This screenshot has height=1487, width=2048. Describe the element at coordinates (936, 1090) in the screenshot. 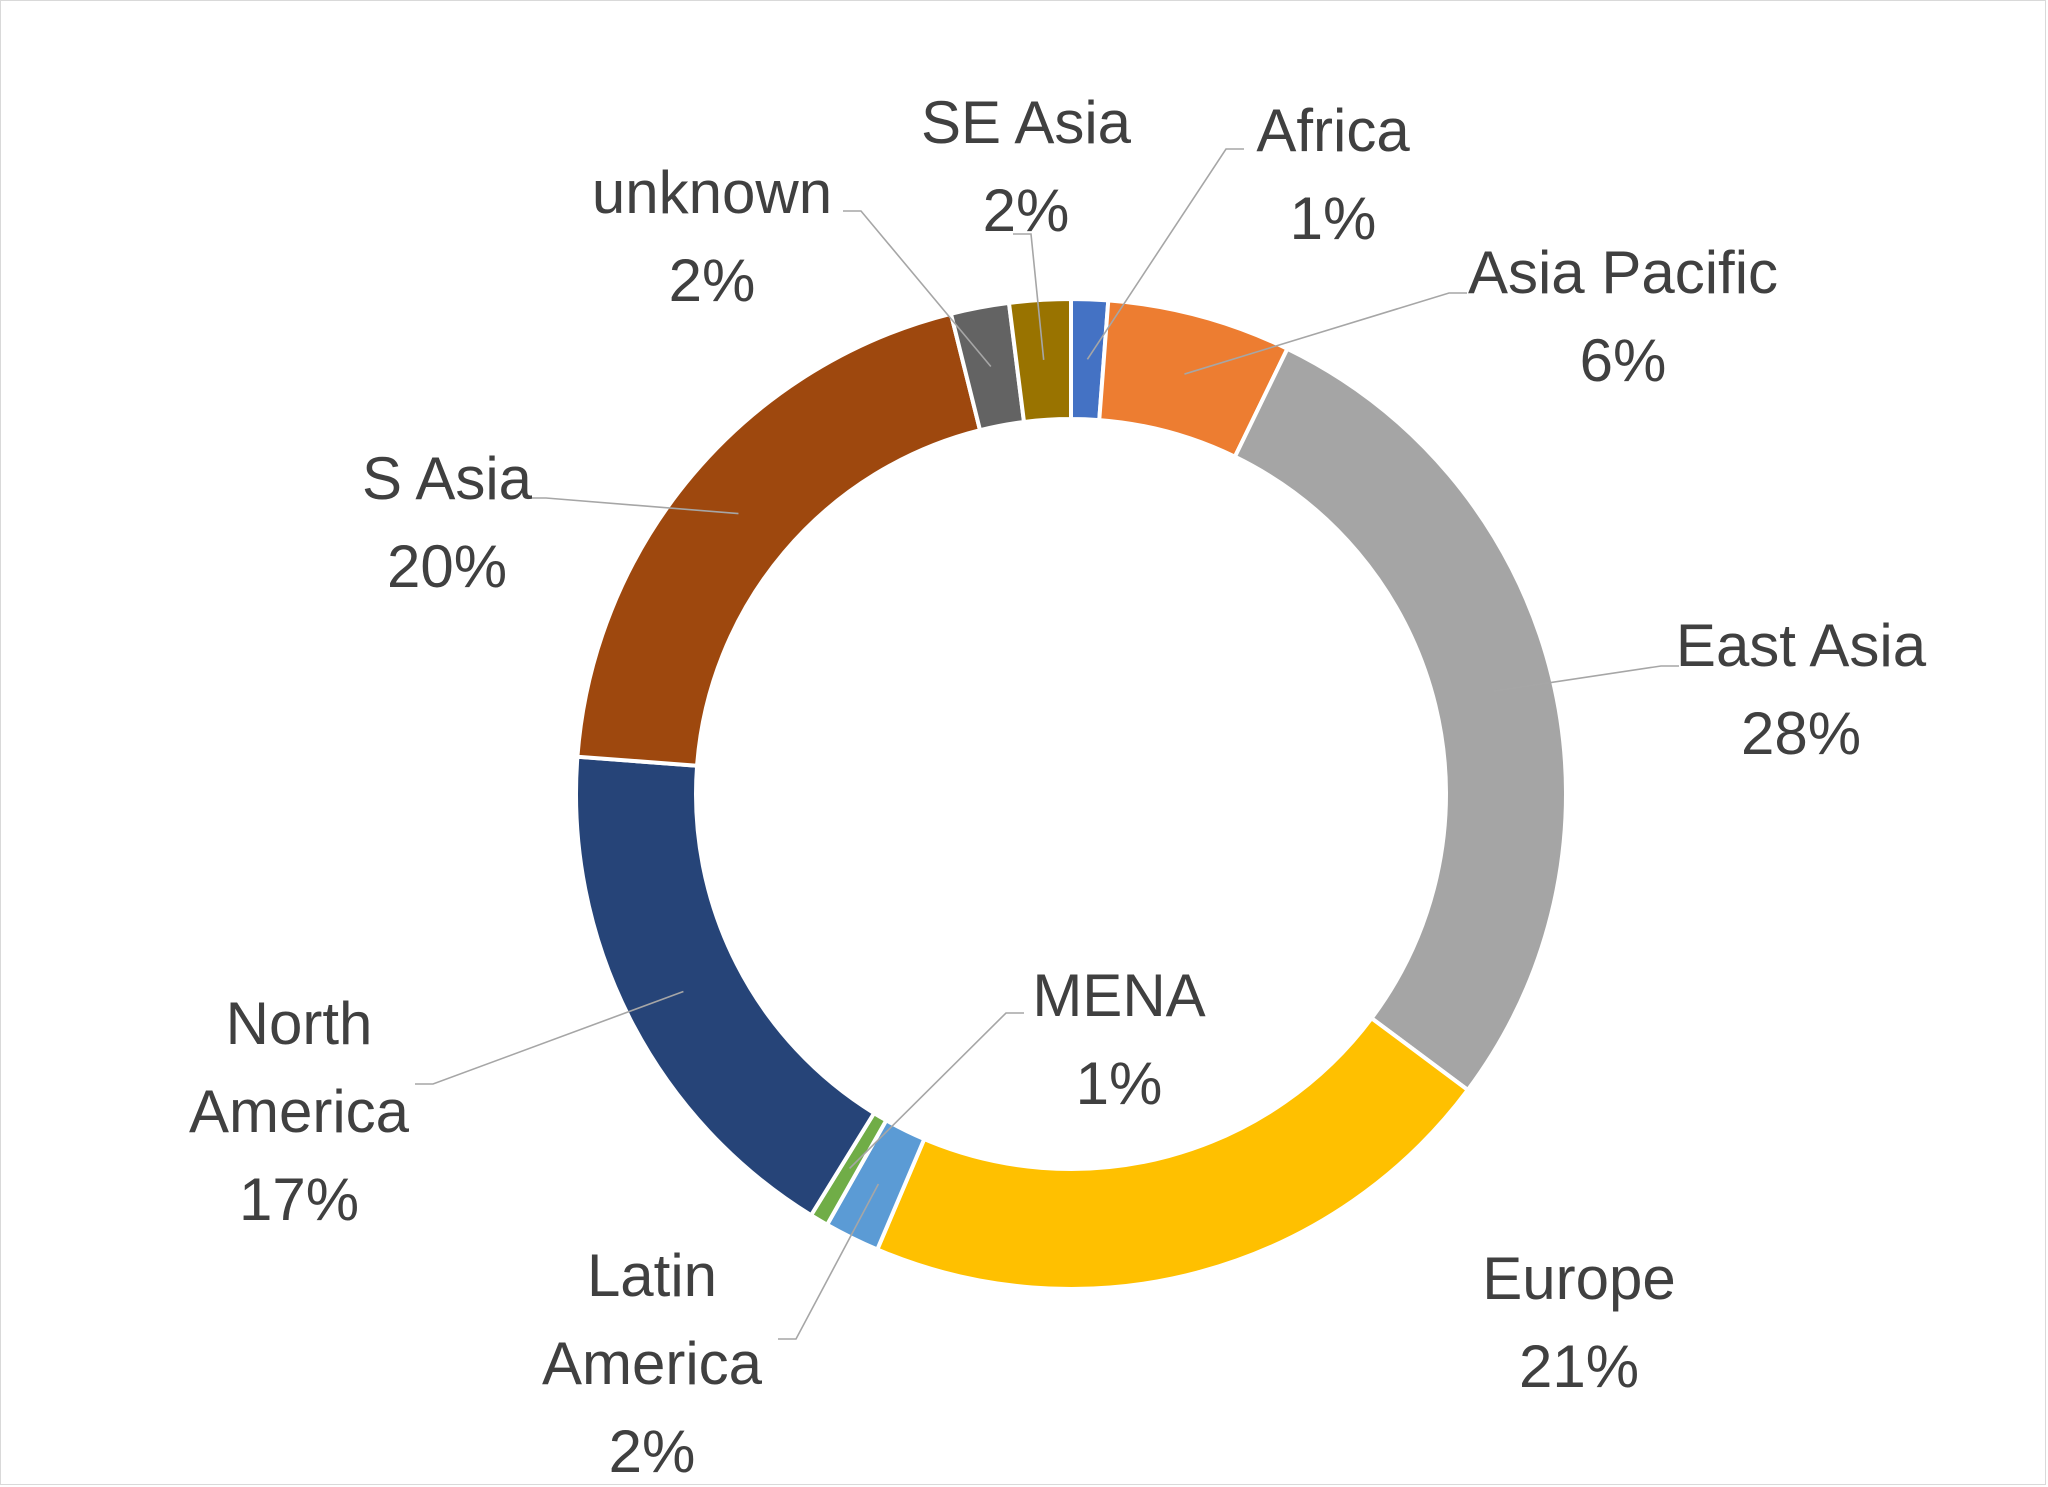

I see `leader-line-mena` at that location.